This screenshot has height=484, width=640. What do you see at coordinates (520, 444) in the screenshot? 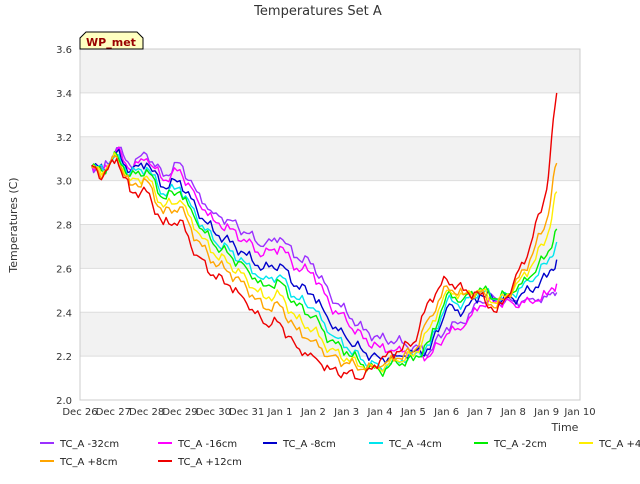
I see `legend-label: TC_A -2cm` at bounding box center [520, 444].